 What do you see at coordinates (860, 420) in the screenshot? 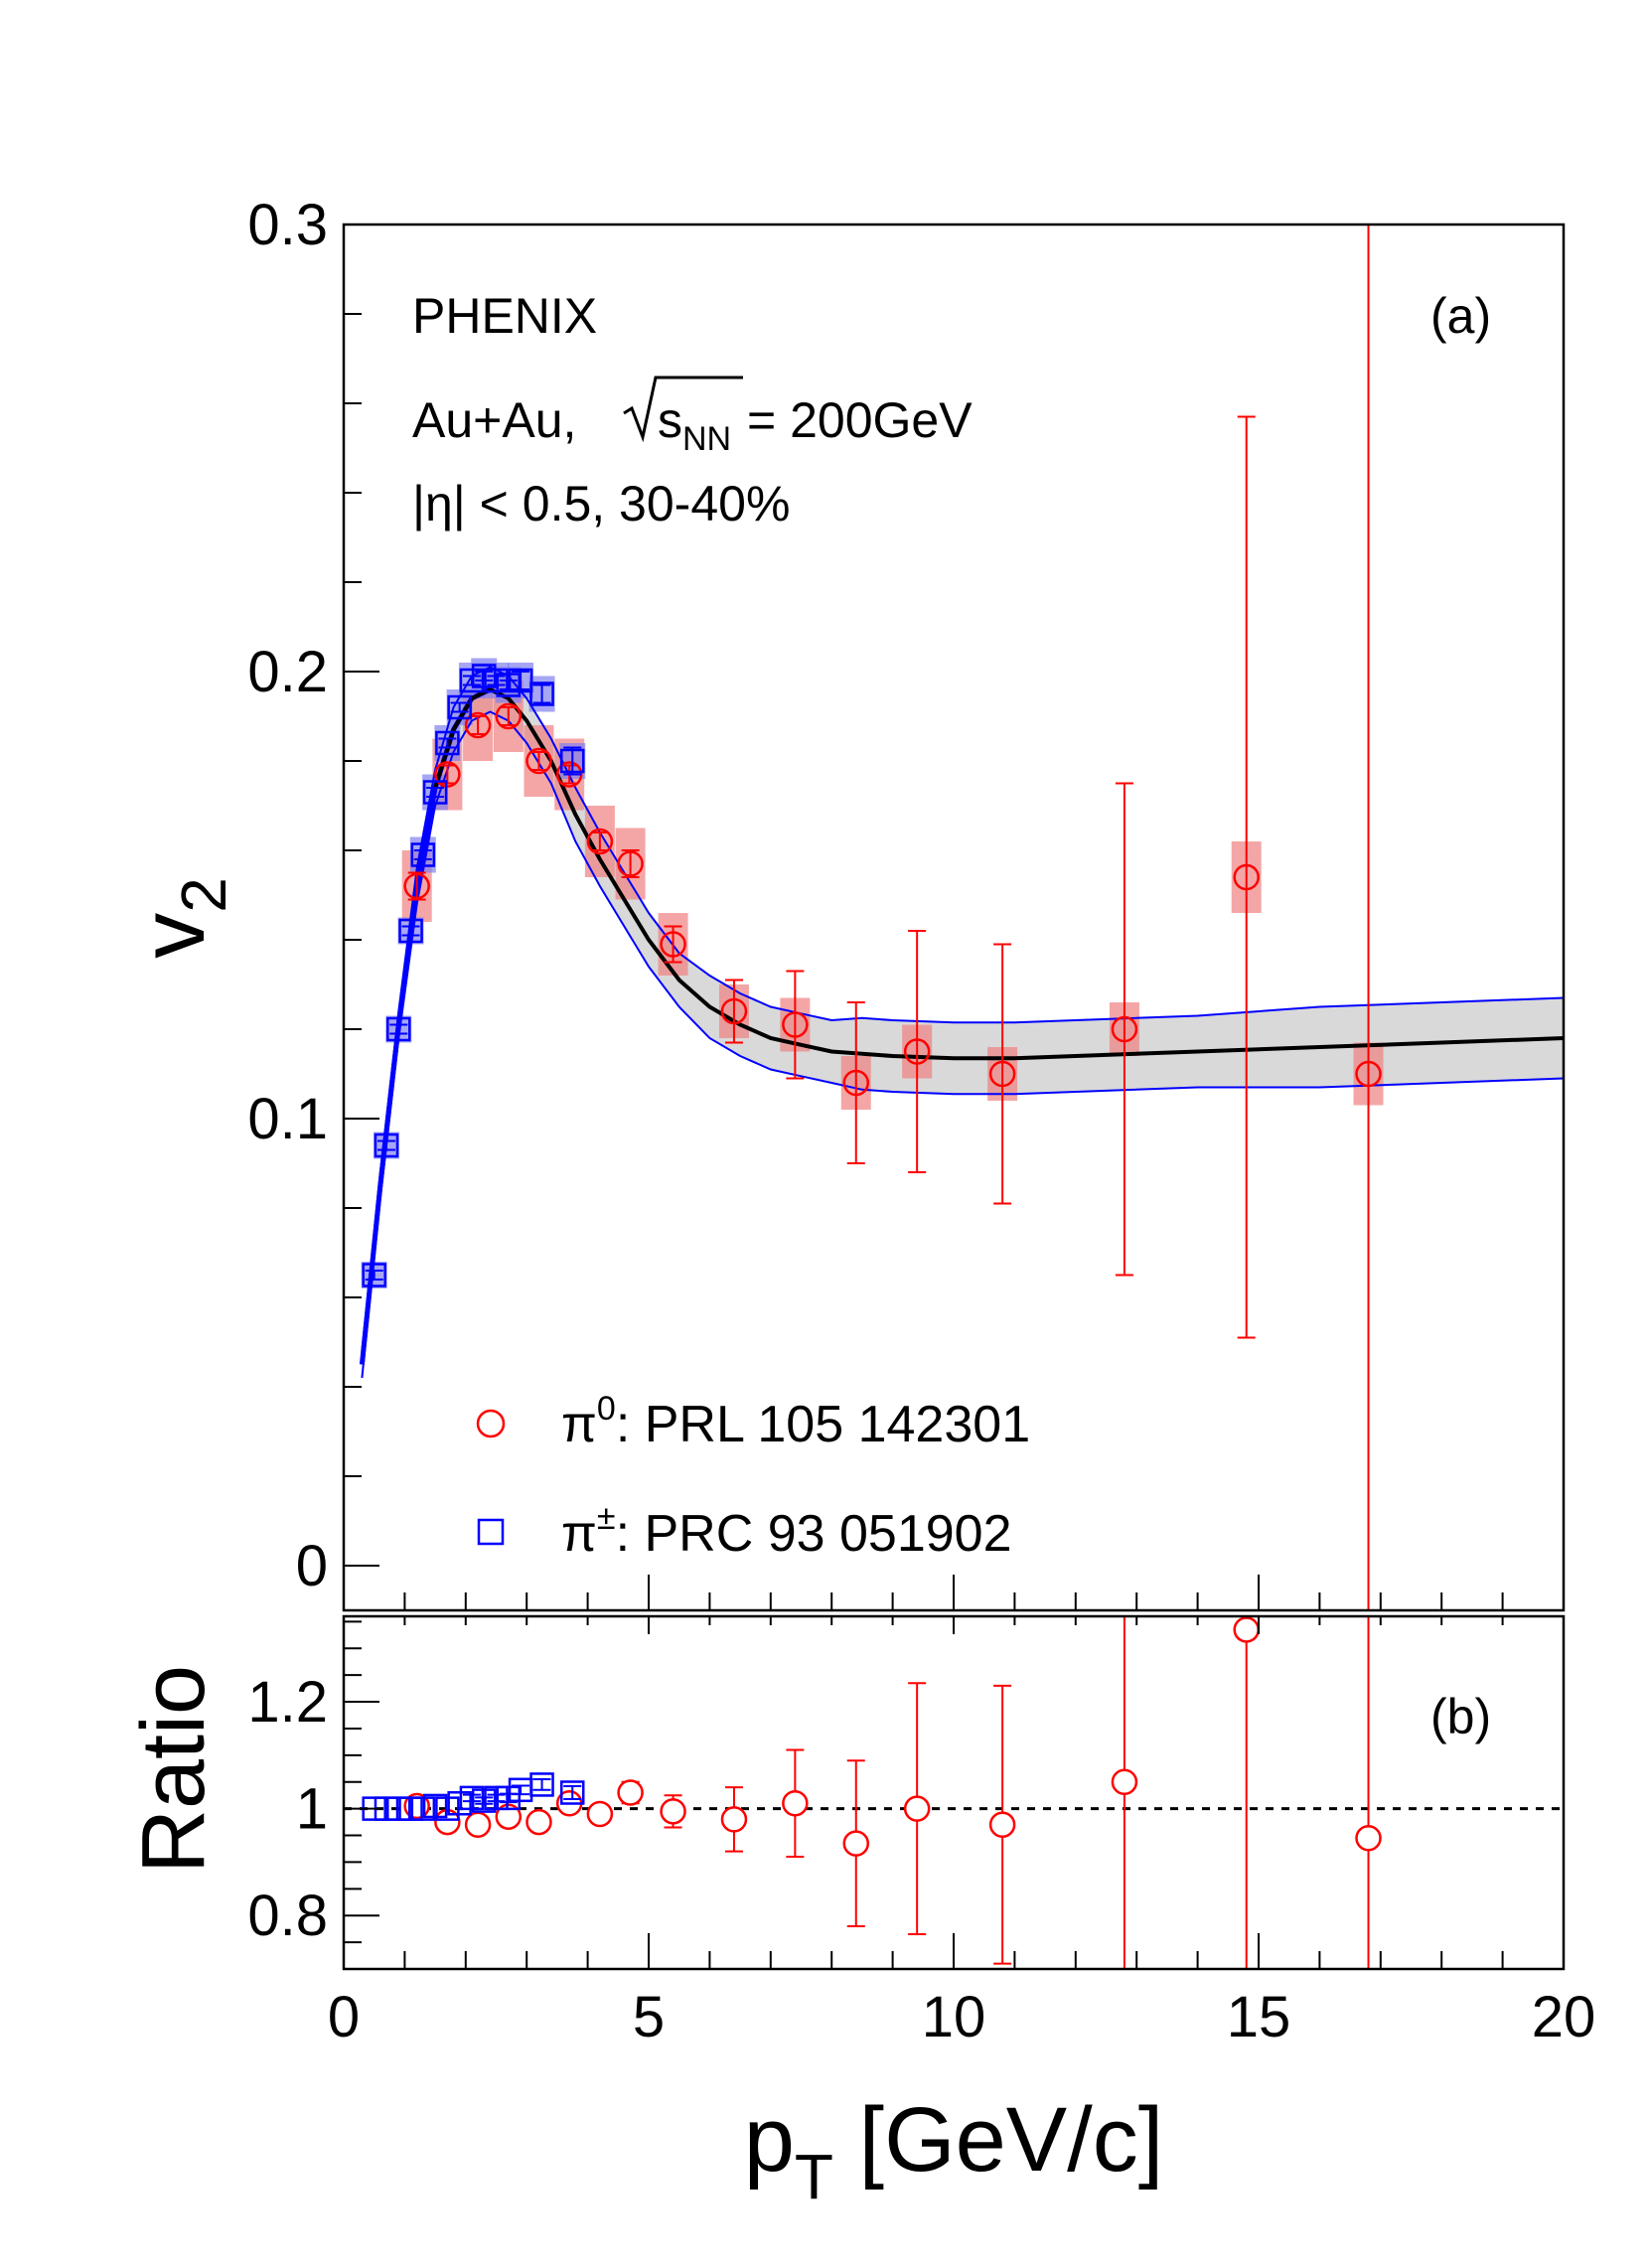
I see `svg-text: = 200GeV` at bounding box center [860, 420].